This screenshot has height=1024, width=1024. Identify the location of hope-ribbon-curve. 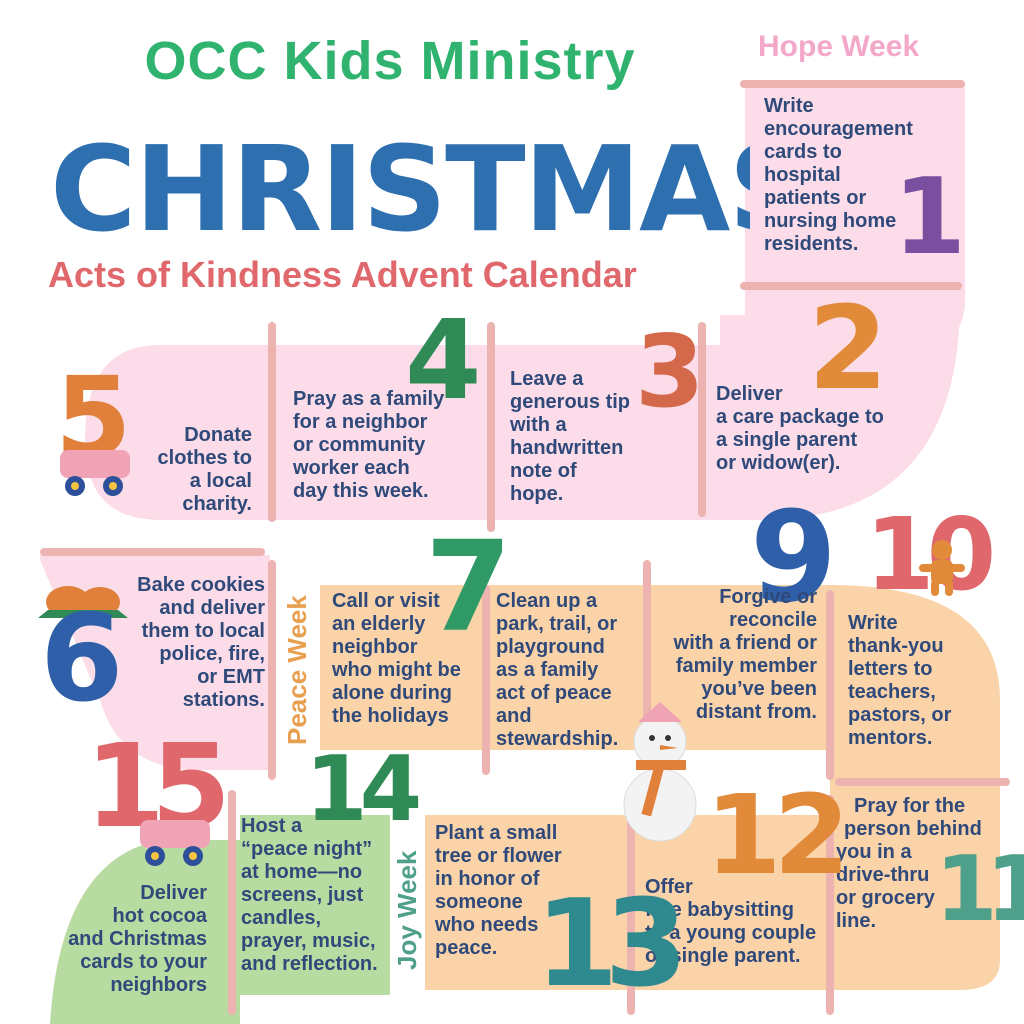
(177, 432).